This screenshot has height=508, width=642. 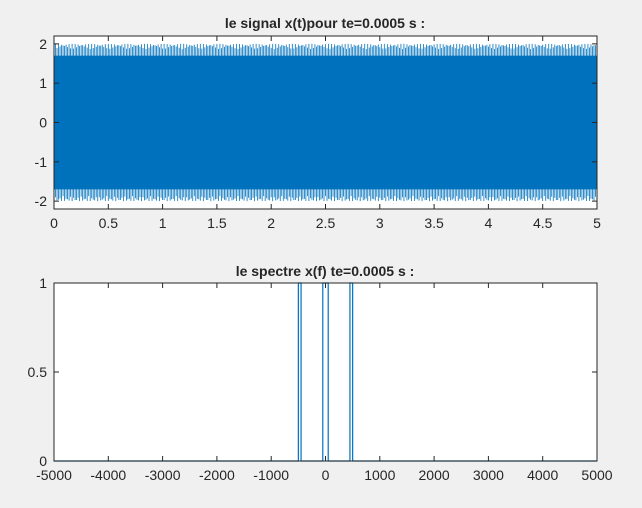 What do you see at coordinates (325, 271) in the screenshot?
I see `spectrum-title: le spectre x(f) te=0.0005 s :` at bounding box center [325, 271].